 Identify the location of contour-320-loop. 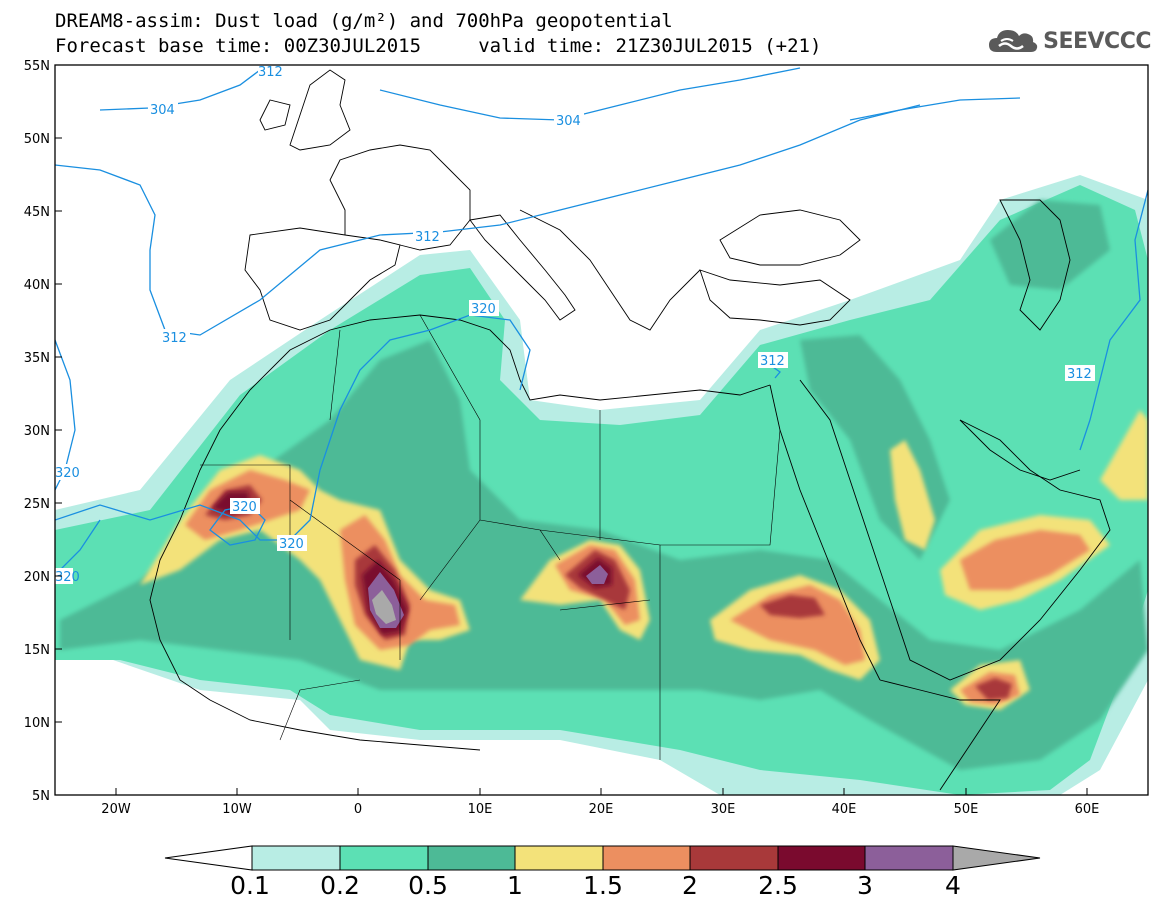
(237, 525).